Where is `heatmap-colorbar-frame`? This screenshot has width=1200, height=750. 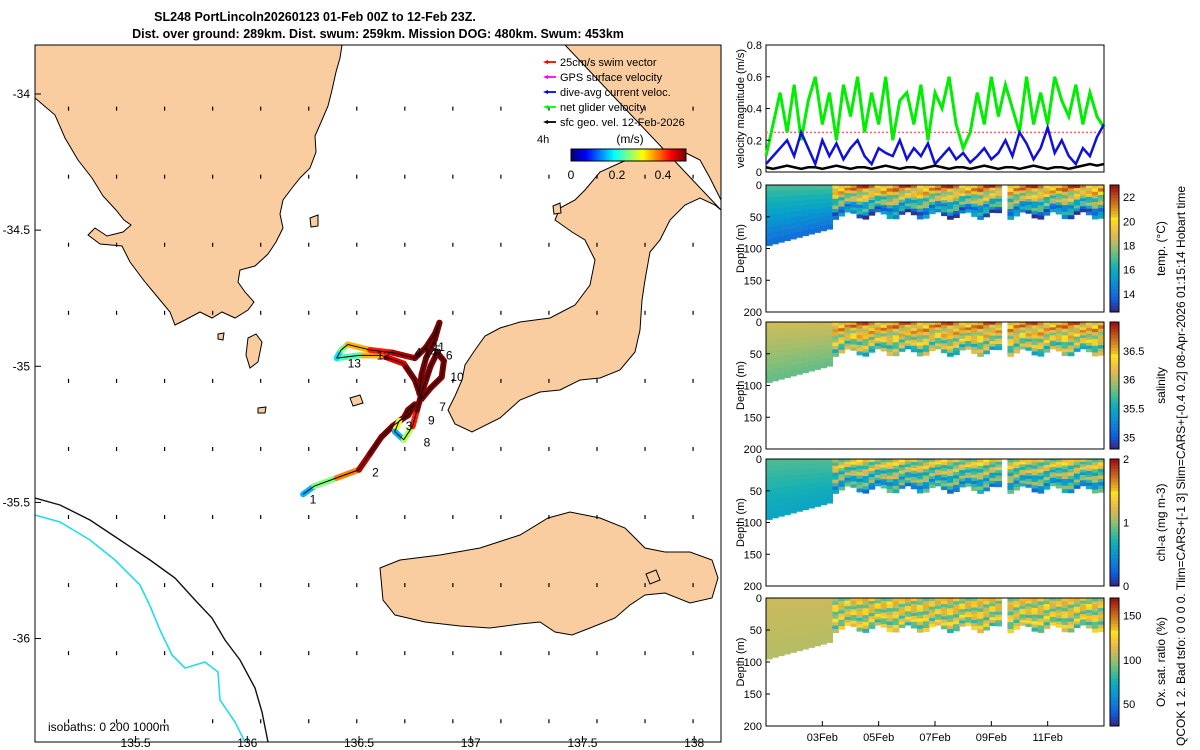 heatmap-colorbar-frame is located at coordinates (1114, 385).